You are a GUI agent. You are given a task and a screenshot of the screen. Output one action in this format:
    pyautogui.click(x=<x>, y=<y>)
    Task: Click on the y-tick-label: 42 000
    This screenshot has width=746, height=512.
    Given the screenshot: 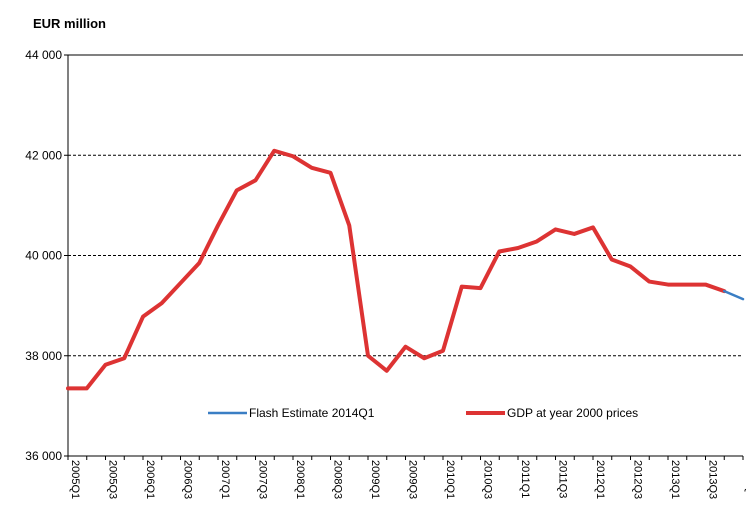 What is the action you would take?
    pyautogui.click(x=43, y=155)
    